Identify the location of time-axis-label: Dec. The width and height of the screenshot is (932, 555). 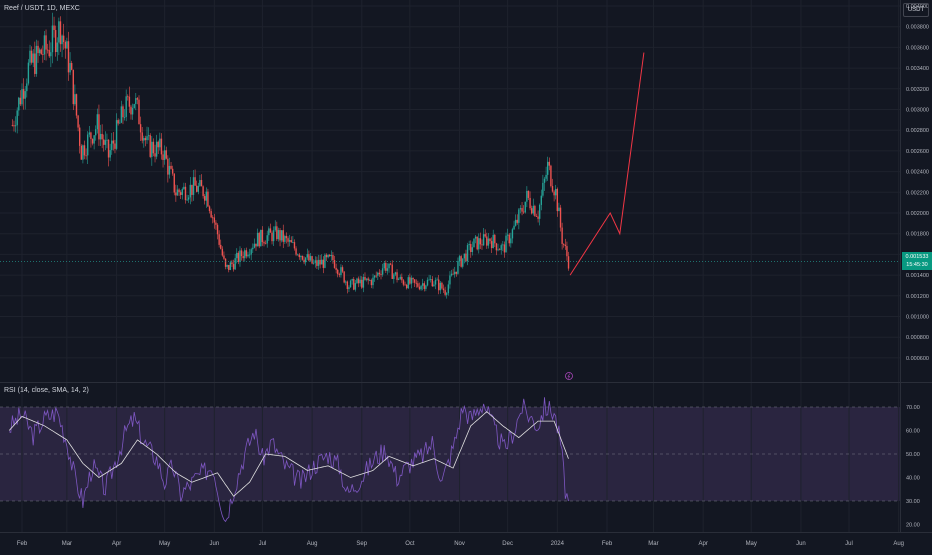
(507, 544).